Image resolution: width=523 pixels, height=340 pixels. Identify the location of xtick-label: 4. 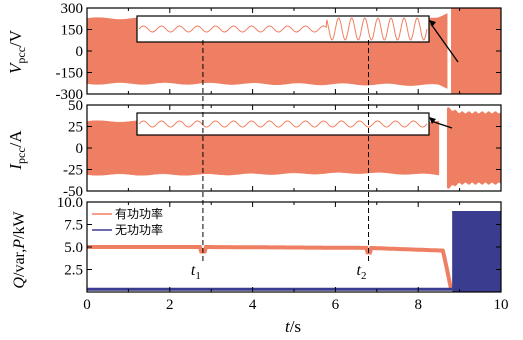
(253, 305).